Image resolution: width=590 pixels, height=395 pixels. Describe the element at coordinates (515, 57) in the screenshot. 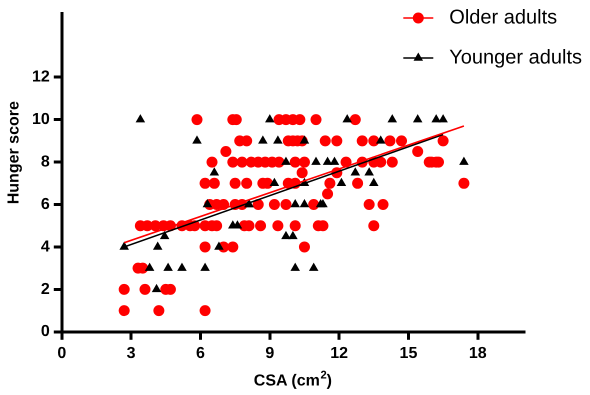

I see `legend-label: Younger adults` at that location.